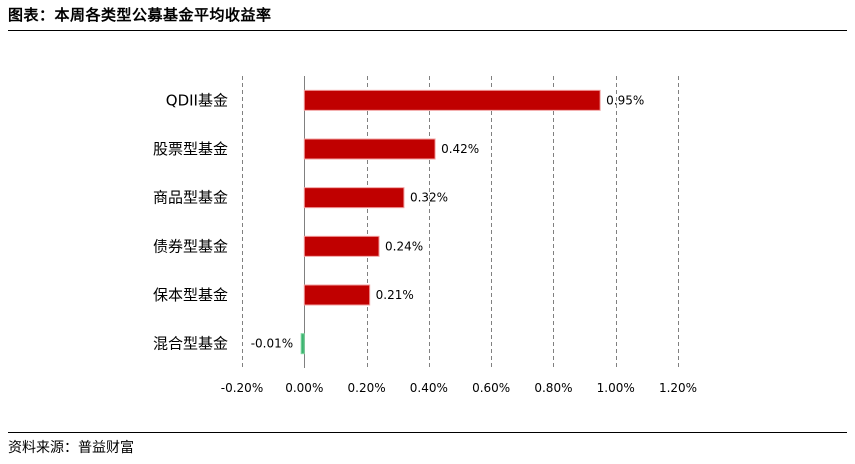 The image size is (855, 464). I want to click on value-label-5: -0.01%, so click(272, 344).